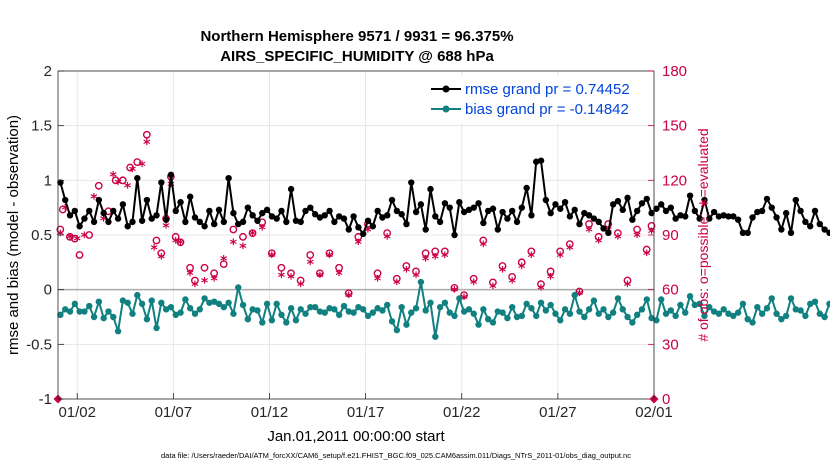 The width and height of the screenshot is (830, 470). What do you see at coordinates (670, 344) in the screenshot?
I see `y2-tick-label: 30` at bounding box center [670, 344].